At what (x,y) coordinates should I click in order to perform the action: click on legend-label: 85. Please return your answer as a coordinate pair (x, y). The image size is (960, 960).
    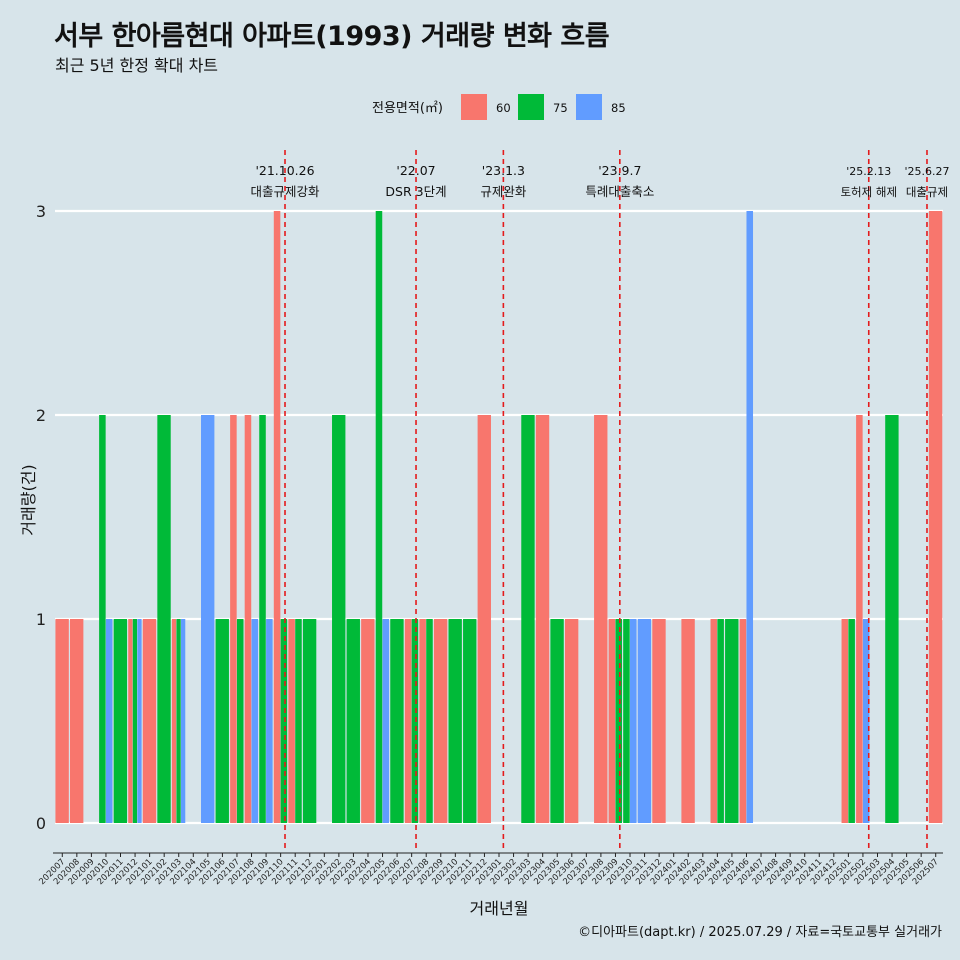
    Looking at the image, I should click on (618, 108).